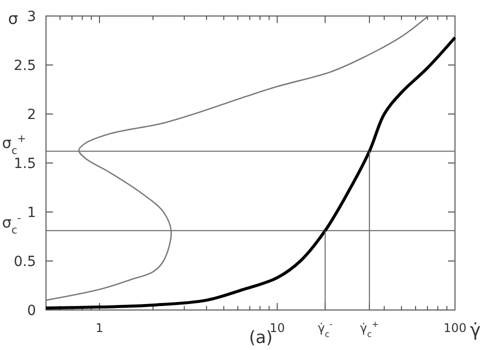 The image size is (491, 350). I want to click on y-tick-label: 1.5, so click(25, 164).